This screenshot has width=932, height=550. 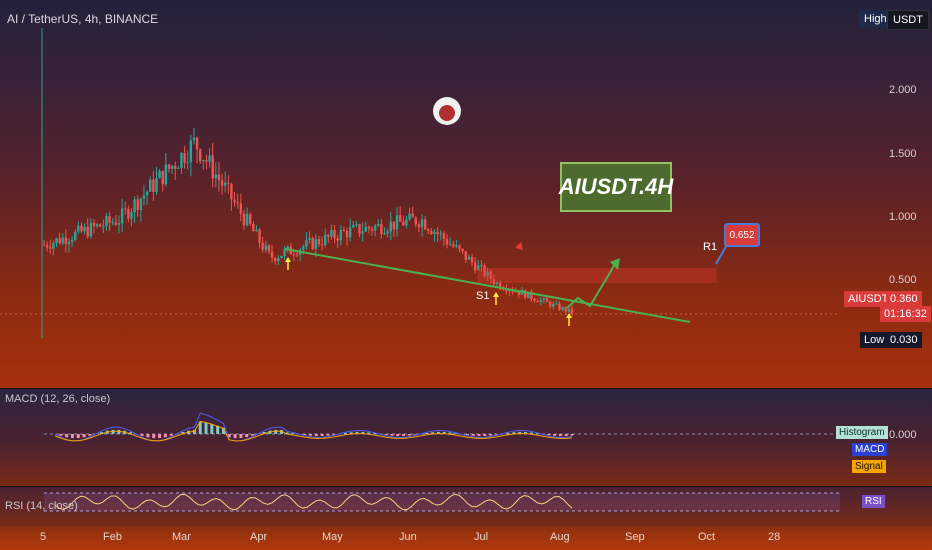 I want to click on legend-macd: MACD, so click(x=870, y=449).